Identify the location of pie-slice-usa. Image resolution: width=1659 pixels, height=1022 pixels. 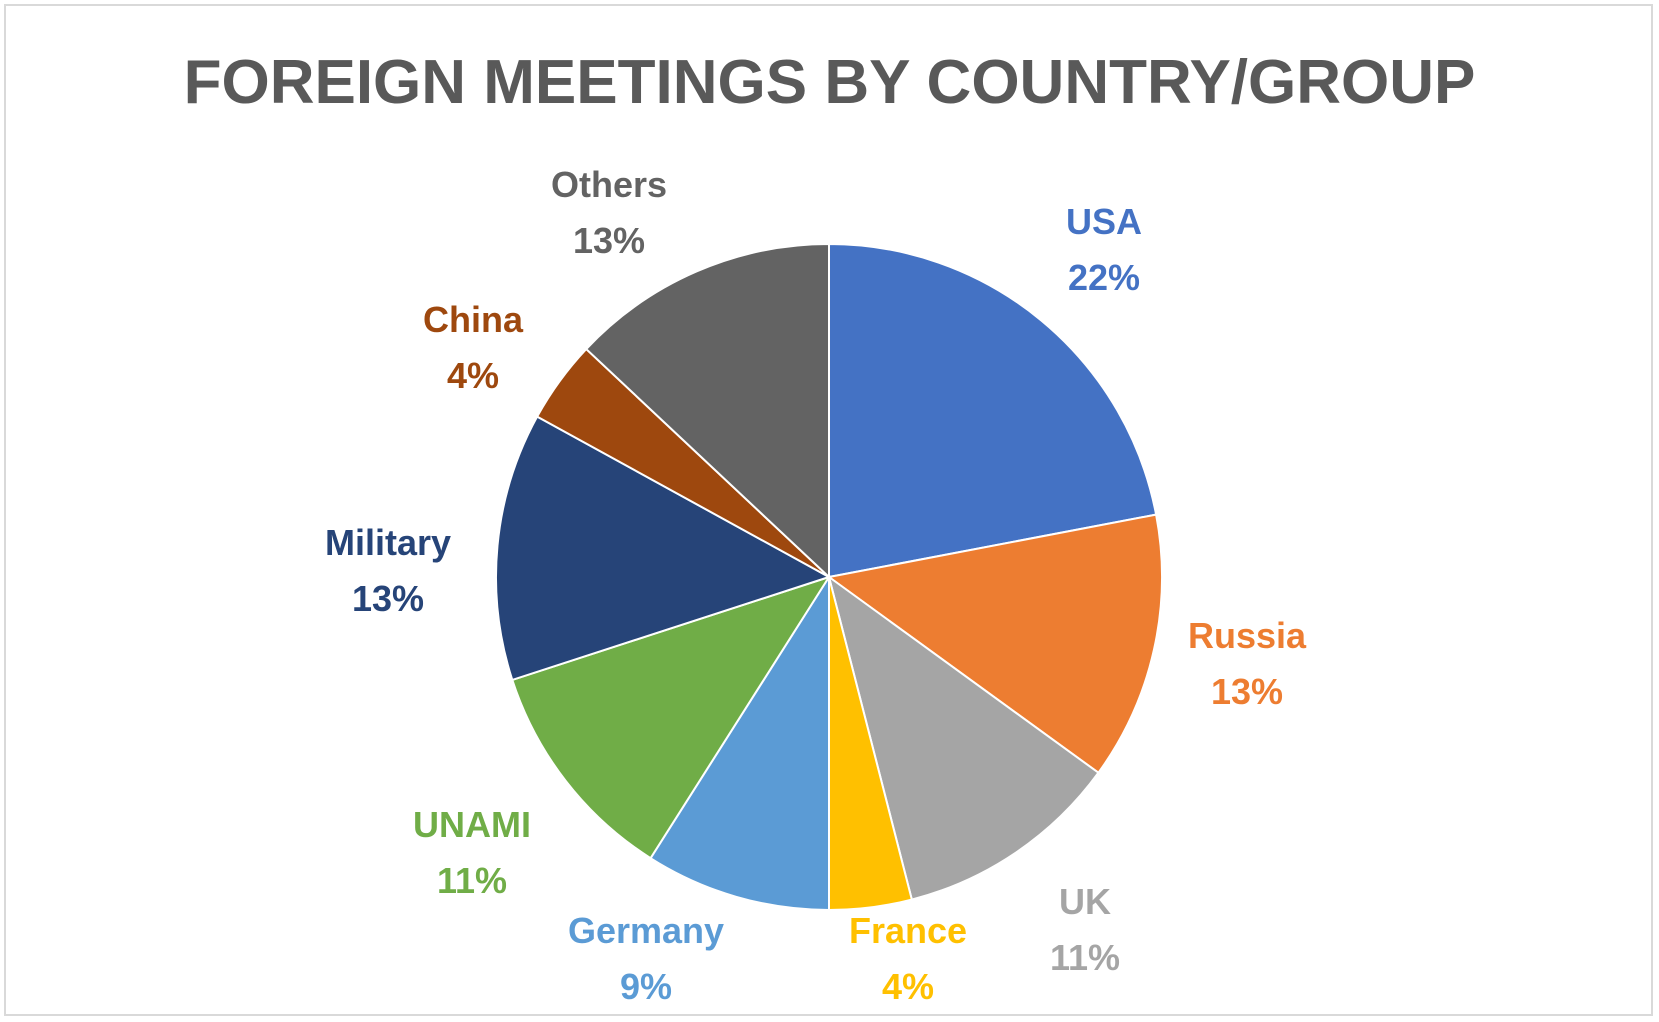
(993, 410).